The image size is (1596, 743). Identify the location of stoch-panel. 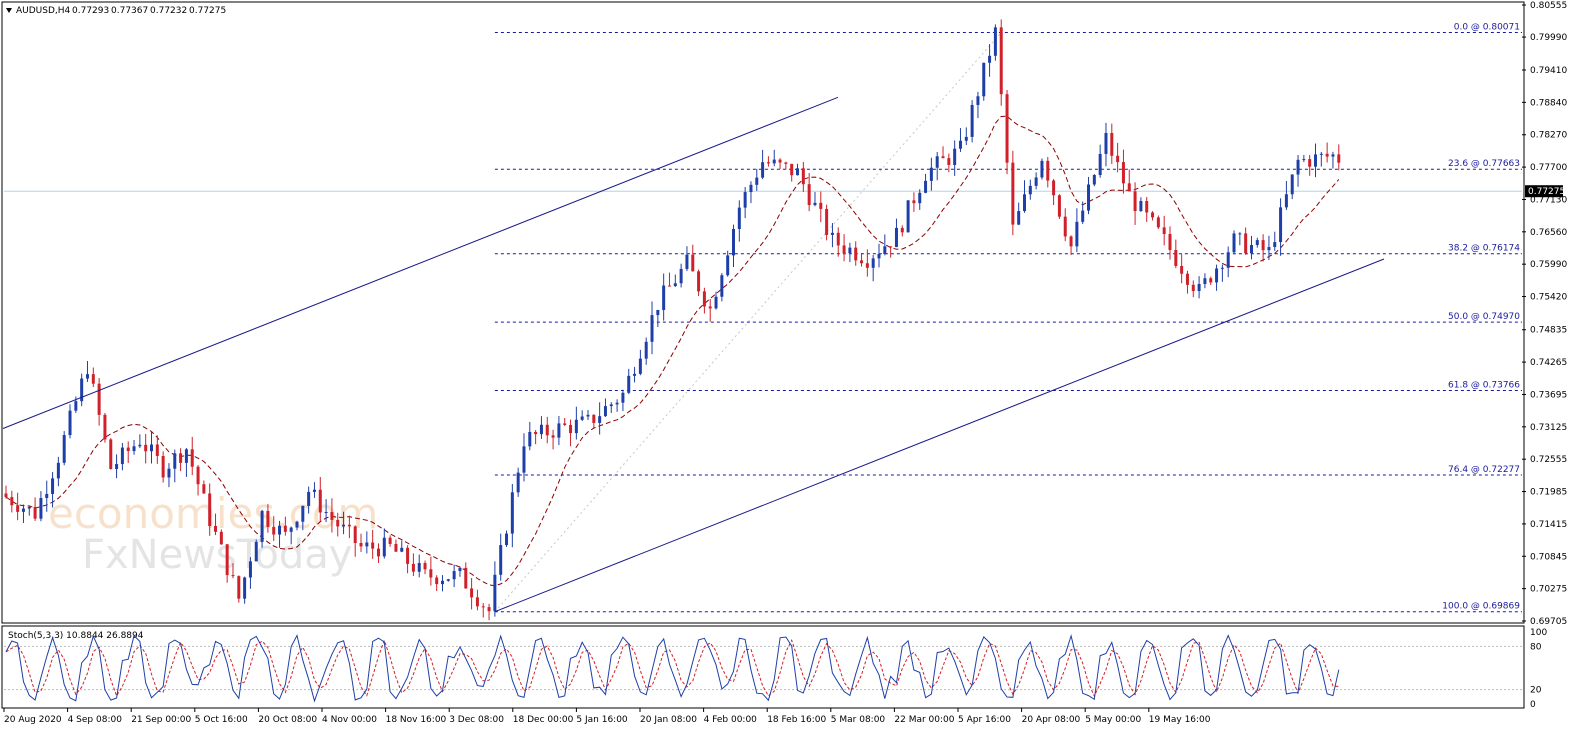
(763, 667).